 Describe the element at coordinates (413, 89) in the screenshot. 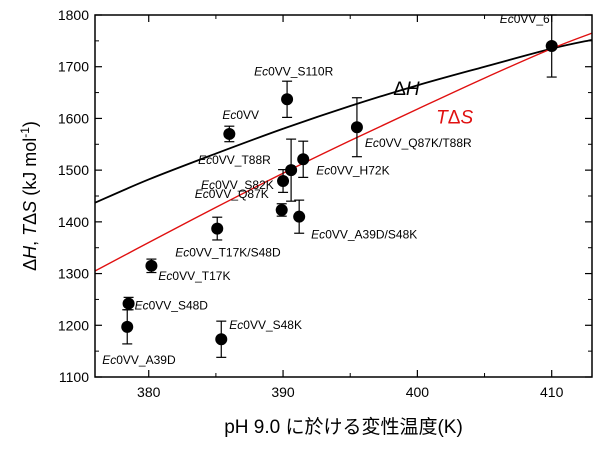

I see `curve-label-delta-h-var: H` at that location.